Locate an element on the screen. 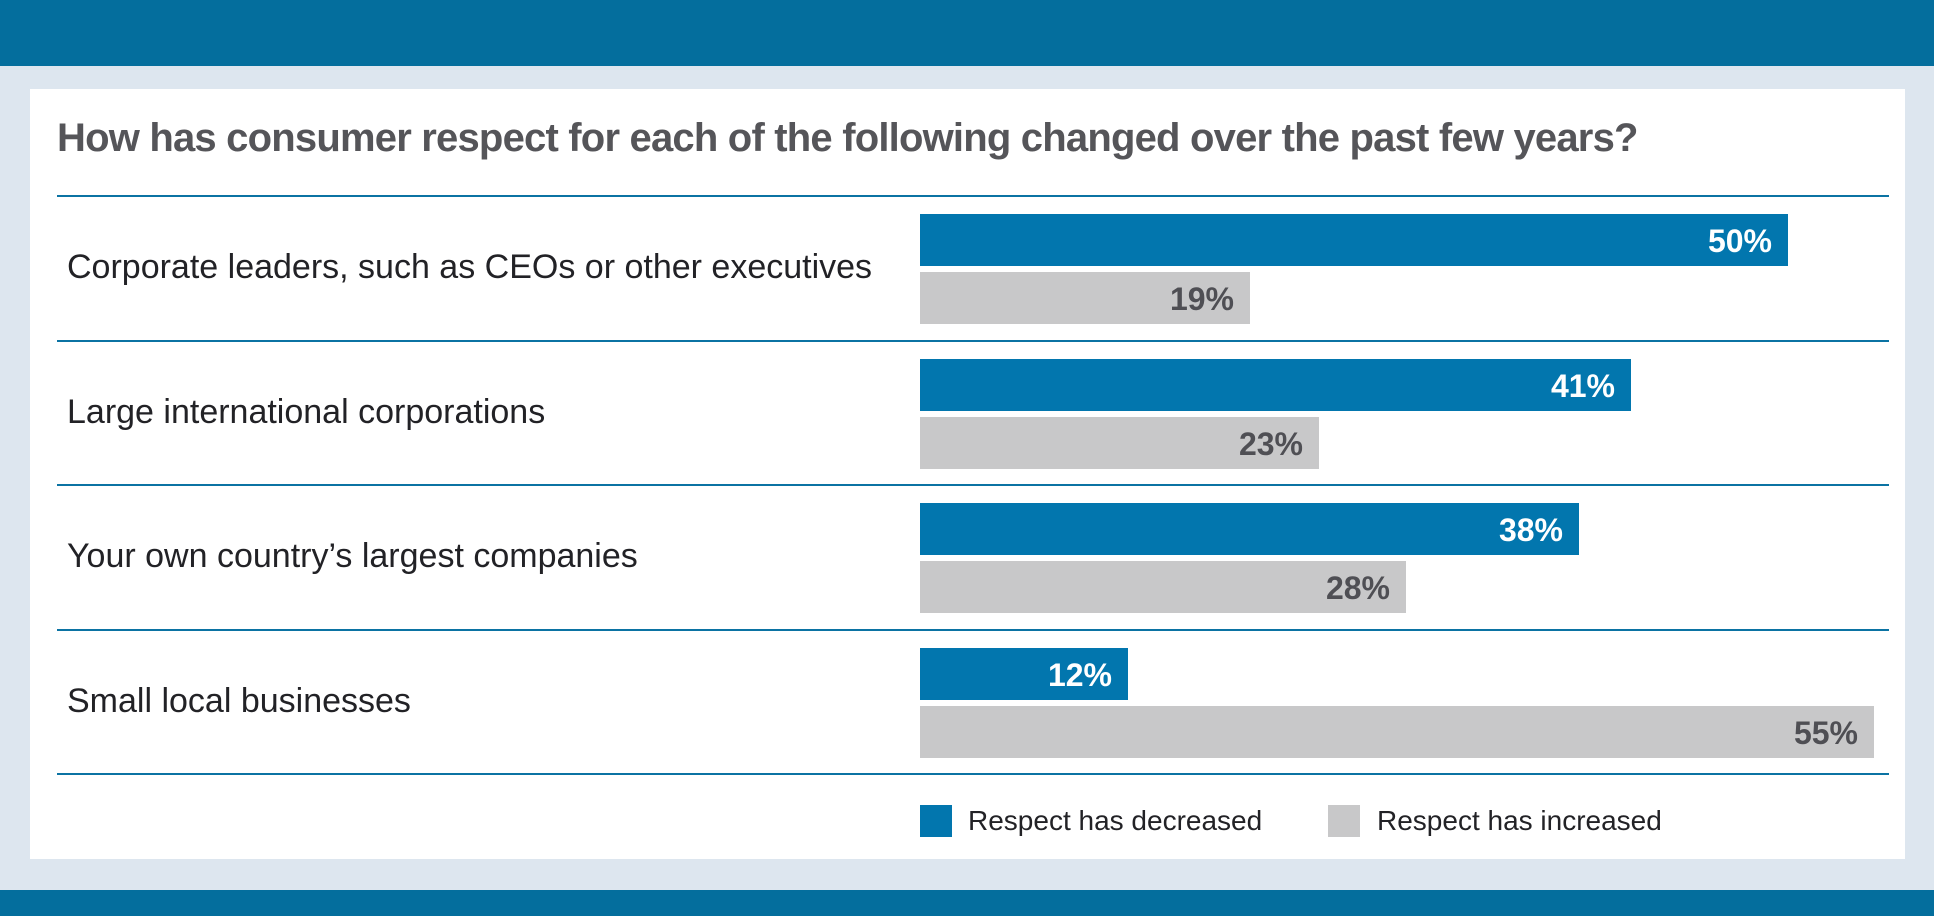  bottom-banner is located at coordinates (967, 903).